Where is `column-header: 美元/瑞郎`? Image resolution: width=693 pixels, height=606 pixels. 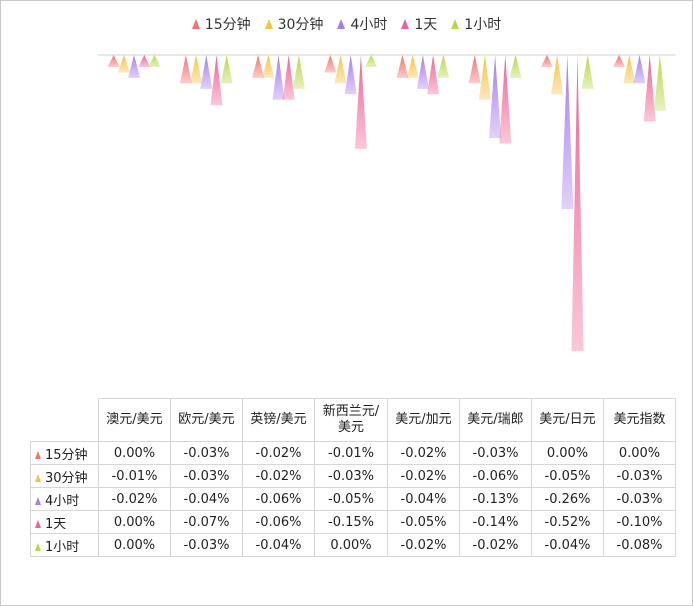
column-header: 美元/瑞郎 is located at coordinates (495, 420).